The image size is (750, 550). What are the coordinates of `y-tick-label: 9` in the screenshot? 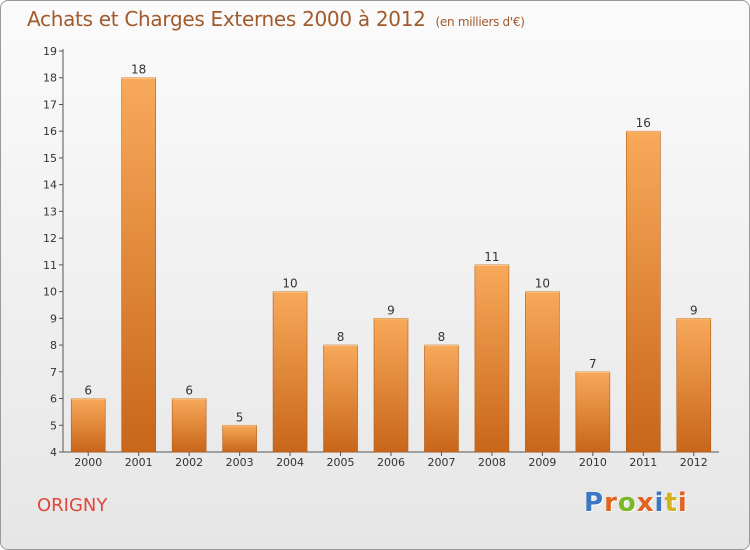 It's located at (53, 318).